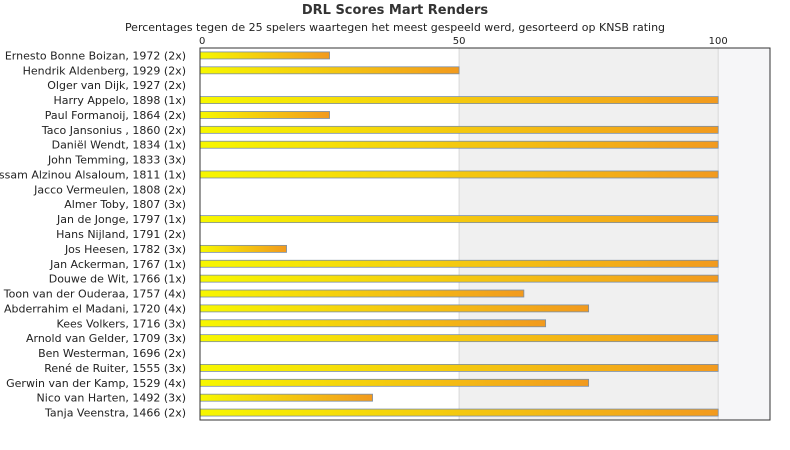 The image size is (790, 450). What do you see at coordinates (121, 323) in the screenshot?
I see `category-label: Kees Volkers, 1716 (3x)` at bounding box center [121, 323].